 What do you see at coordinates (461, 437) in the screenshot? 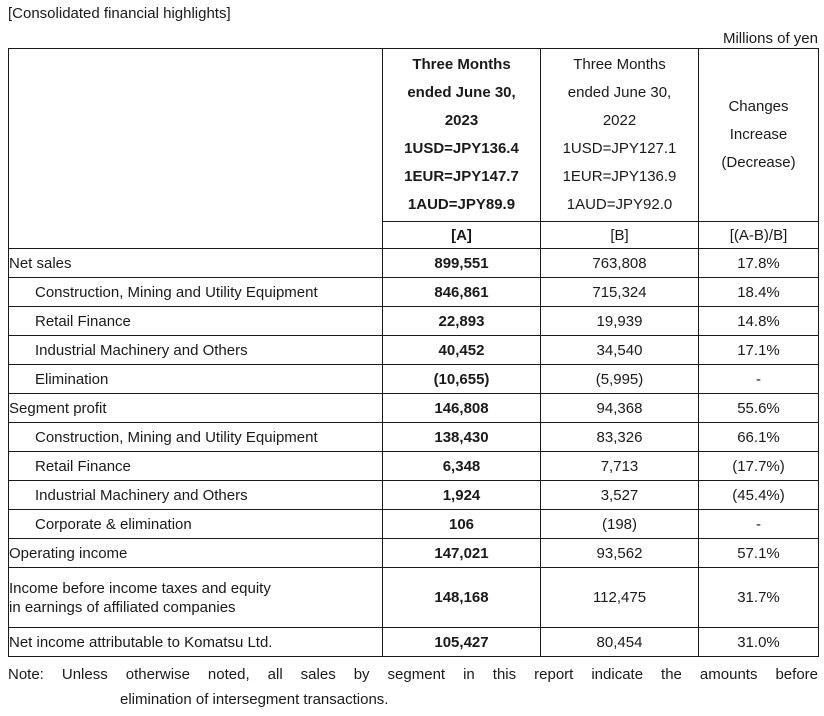
I see `value-a: 138,430` at bounding box center [461, 437].